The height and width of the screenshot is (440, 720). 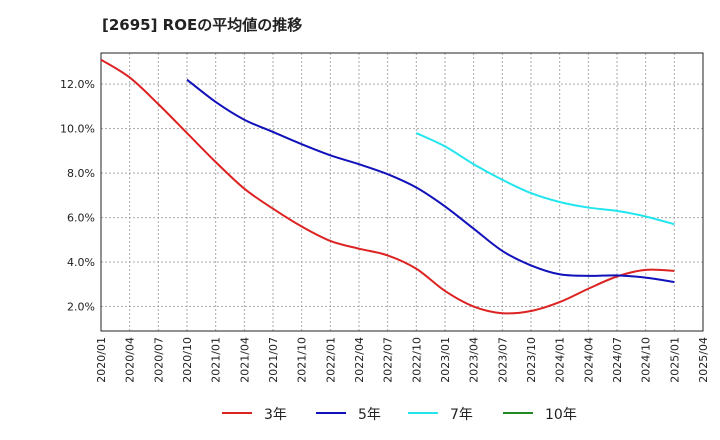 I want to click on y-tick-label: 2.0%, so click(x=81, y=307).